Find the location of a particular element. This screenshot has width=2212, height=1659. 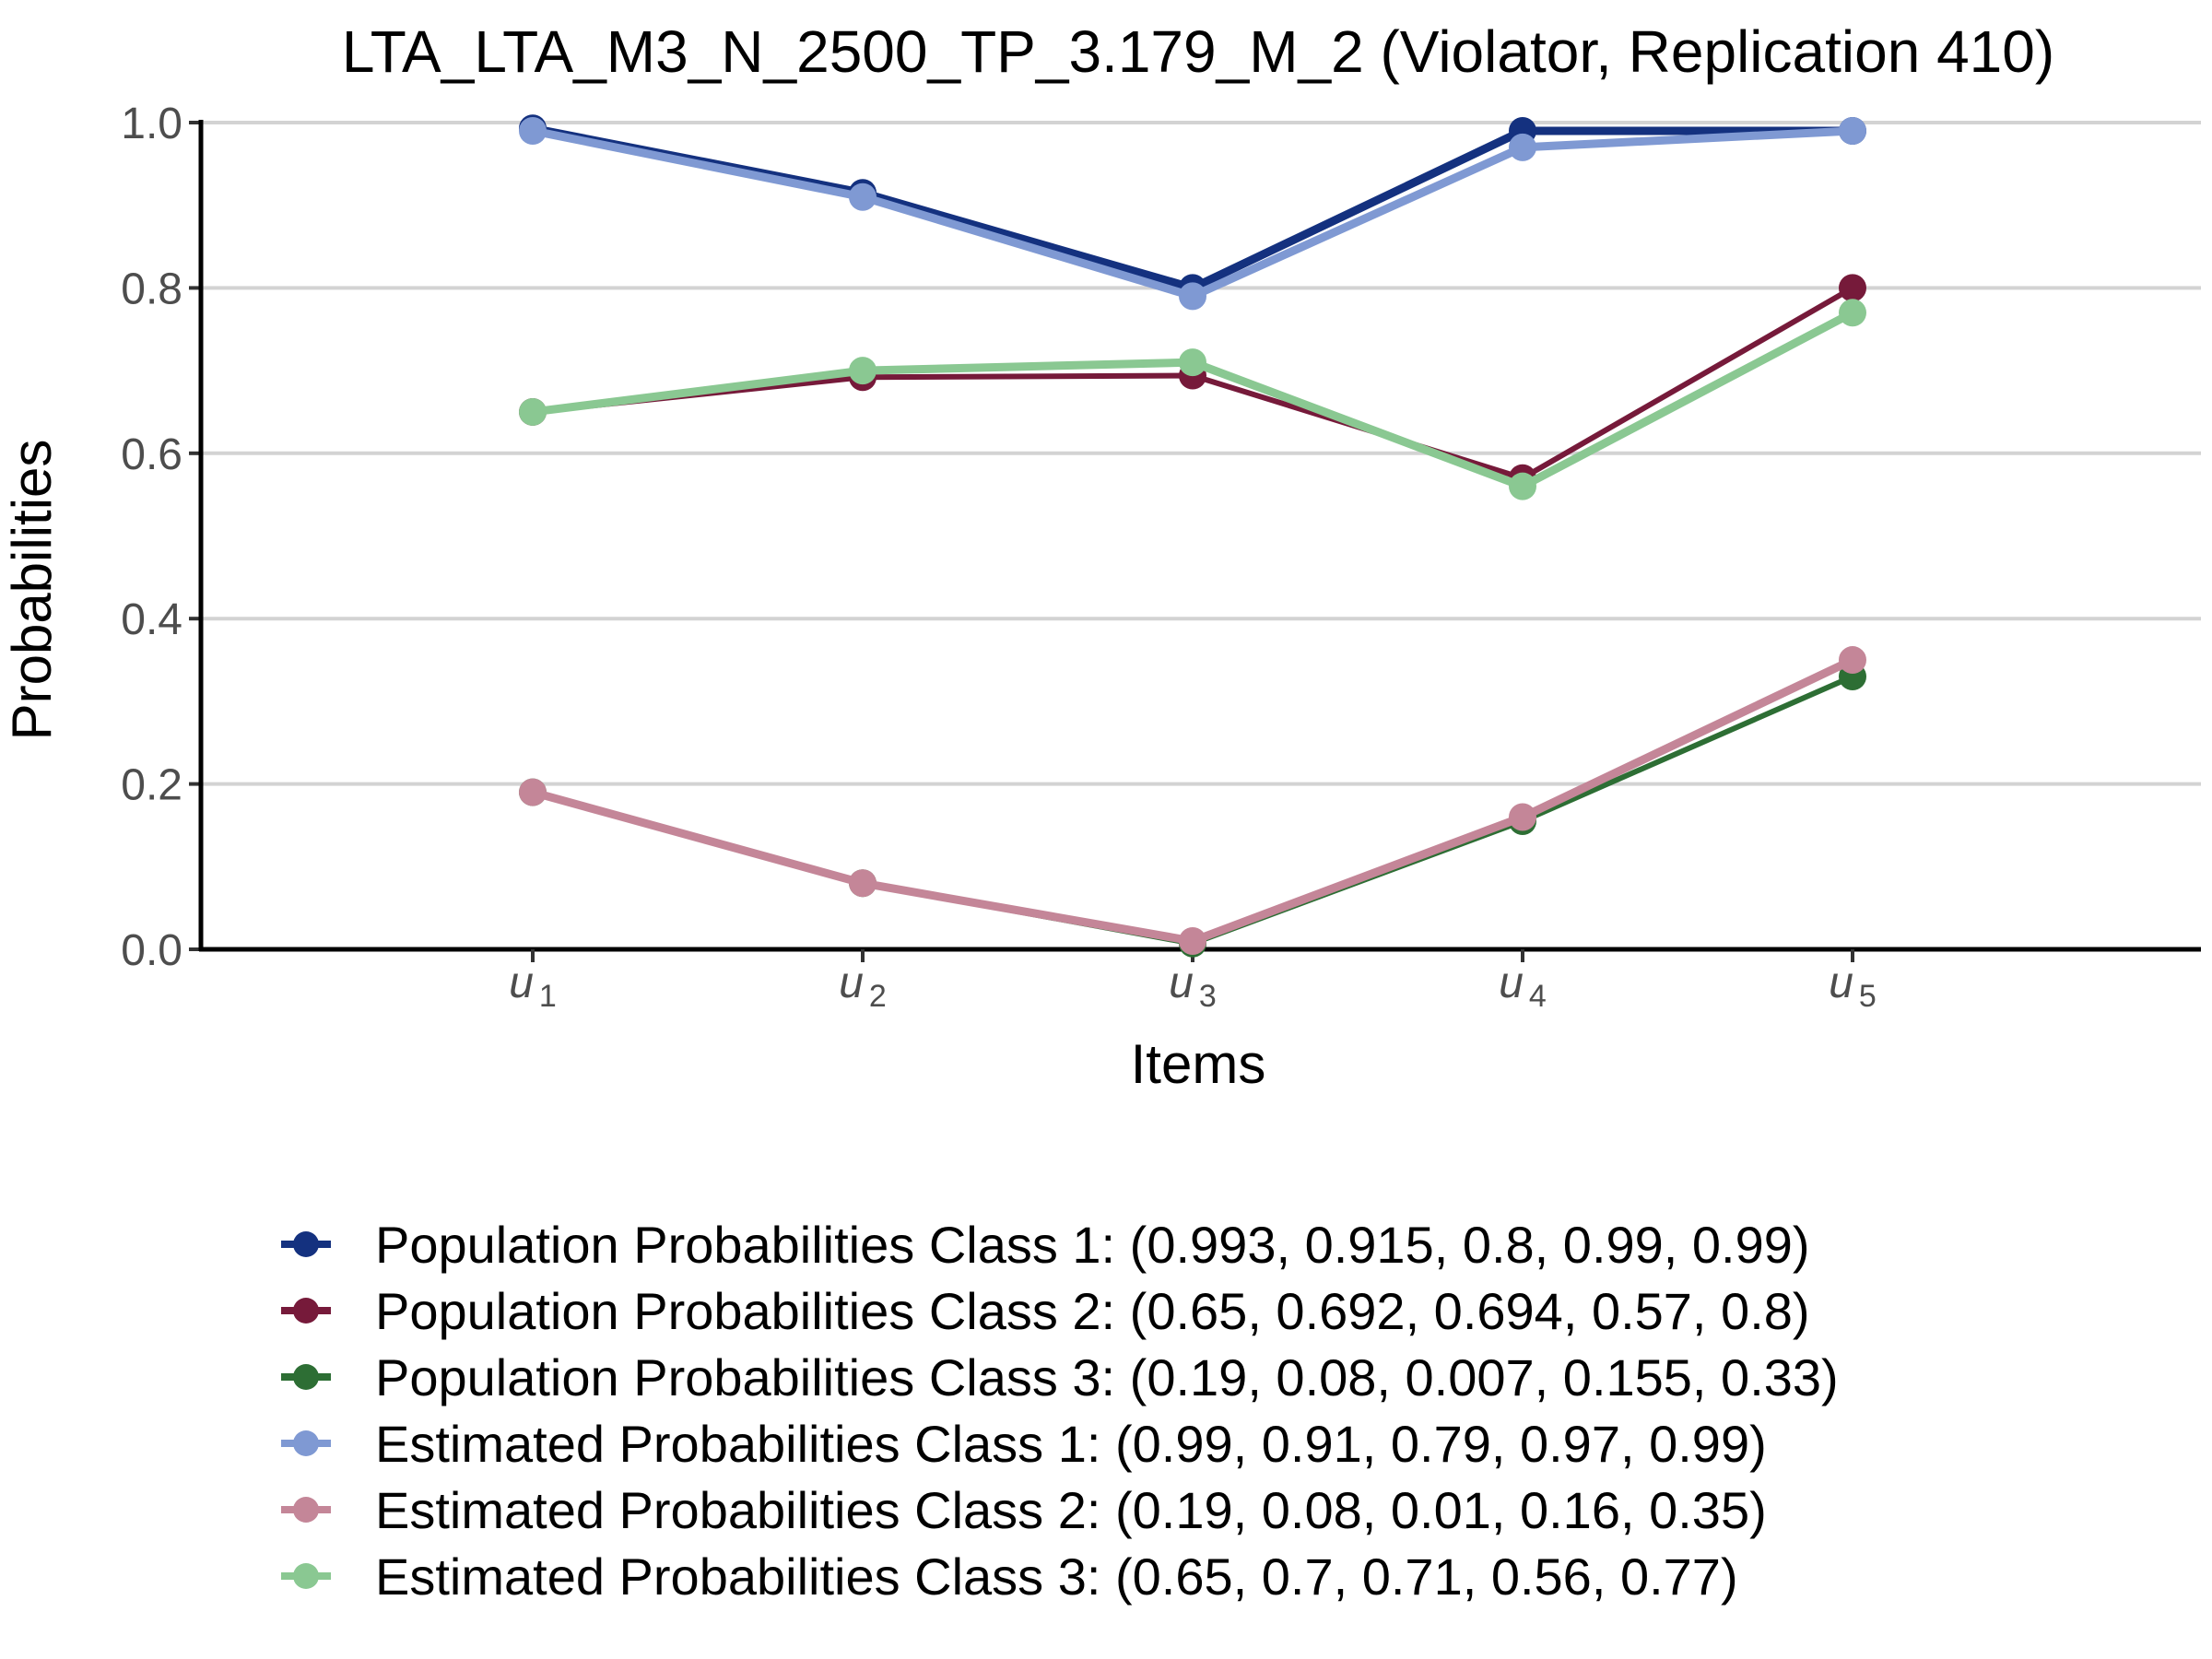

y-tick-label-0: 0.0 is located at coordinates (151, 950).